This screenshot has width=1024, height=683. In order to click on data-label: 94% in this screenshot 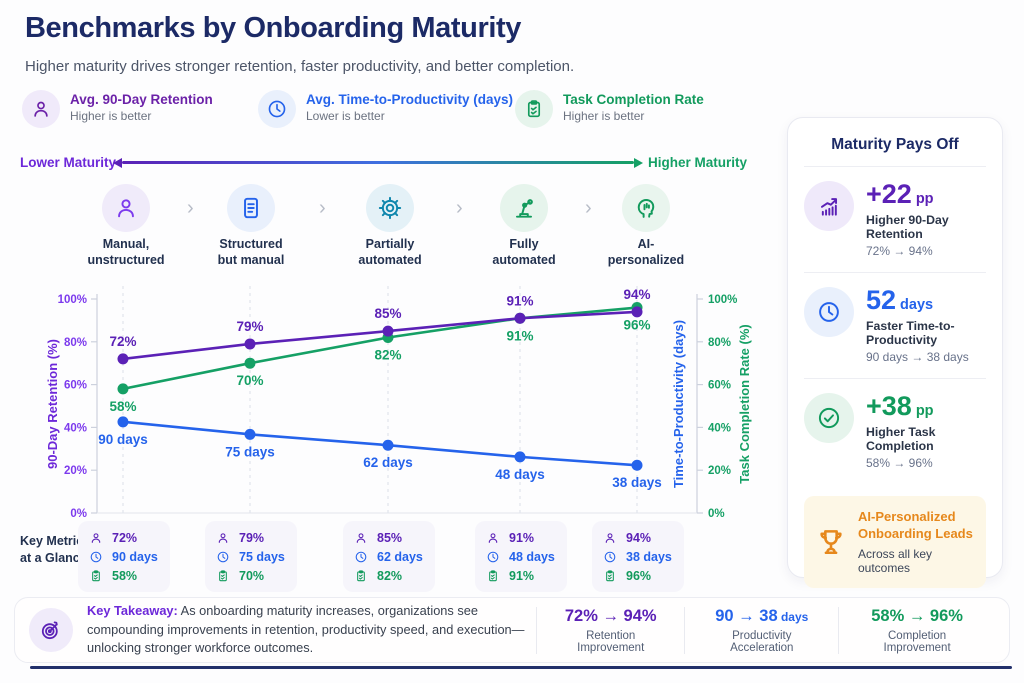, I will do `click(636, 294)`.